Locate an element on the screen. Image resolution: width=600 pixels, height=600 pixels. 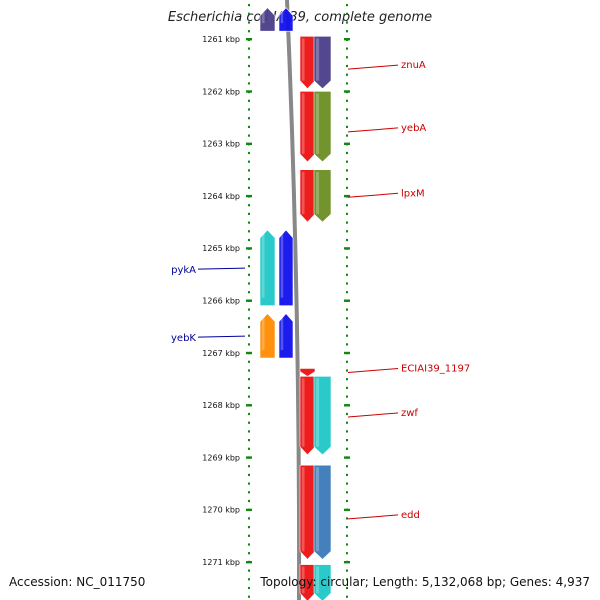
tick-label: 1265 kbp is located at coordinates (221, 248).